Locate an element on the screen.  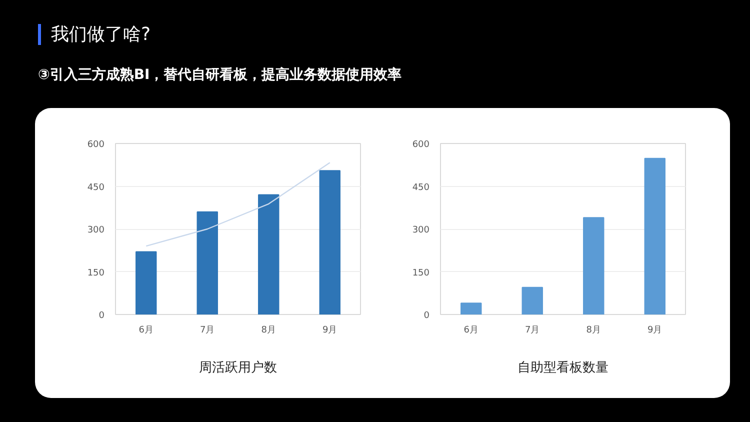
x-axis-title: 自助型看板数量 is located at coordinates (563, 368).